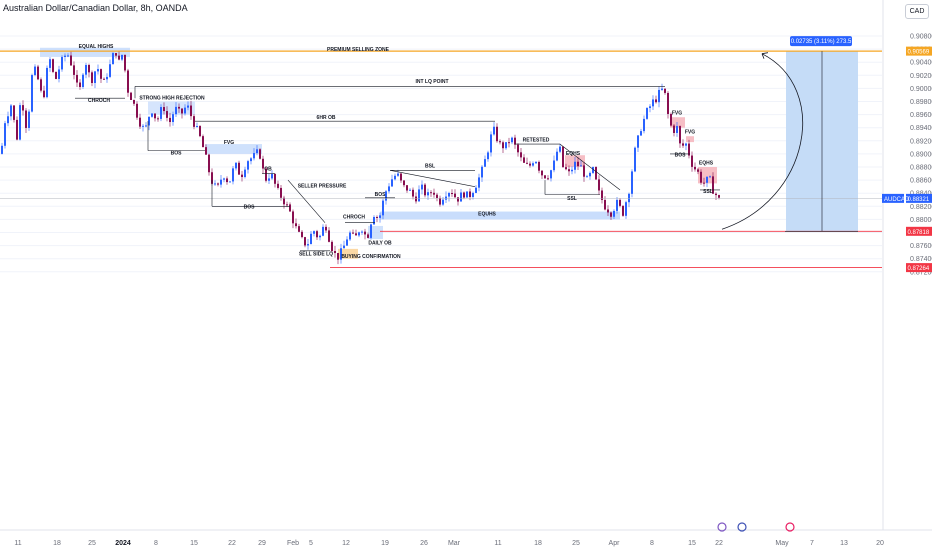 This screenshot has height=550, width=932. Describe the element at coordinates (919, 268) in the screenshot. I see `price-badge-red: 0.87264` at that location.